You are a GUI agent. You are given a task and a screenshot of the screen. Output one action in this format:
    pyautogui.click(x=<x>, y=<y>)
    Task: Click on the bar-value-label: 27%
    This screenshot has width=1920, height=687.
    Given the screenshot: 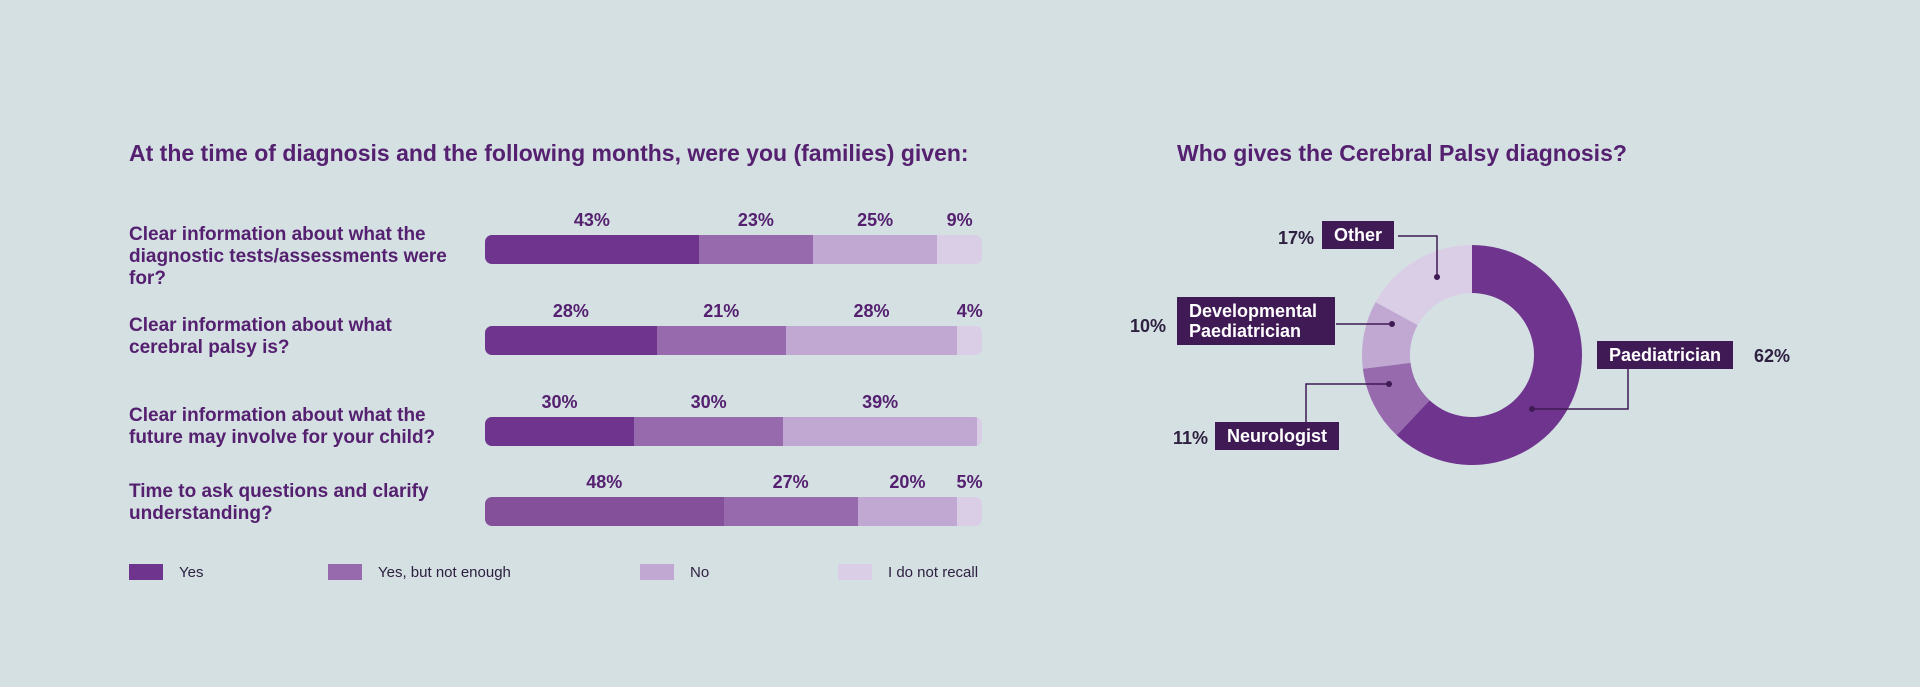 What is the action you would take?
    pyautogui.click(x=790, y=482)
    